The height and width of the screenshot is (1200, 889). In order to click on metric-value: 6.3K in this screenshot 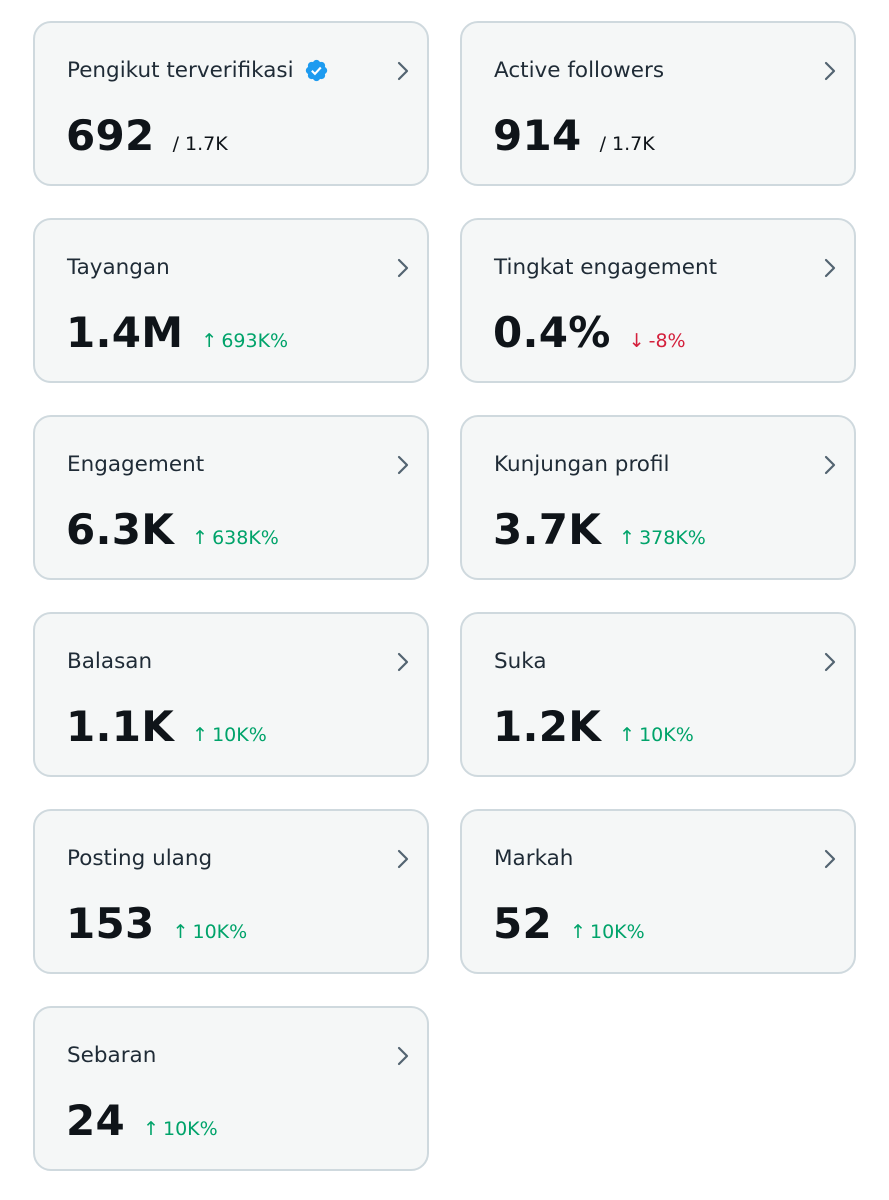, I will do `click(120, 529)`.